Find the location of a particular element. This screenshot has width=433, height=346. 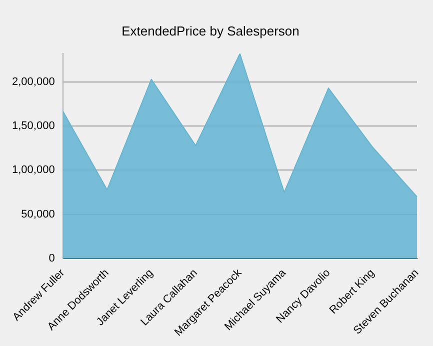

y-tick-label: 0 is located at coordinates (51, 258).